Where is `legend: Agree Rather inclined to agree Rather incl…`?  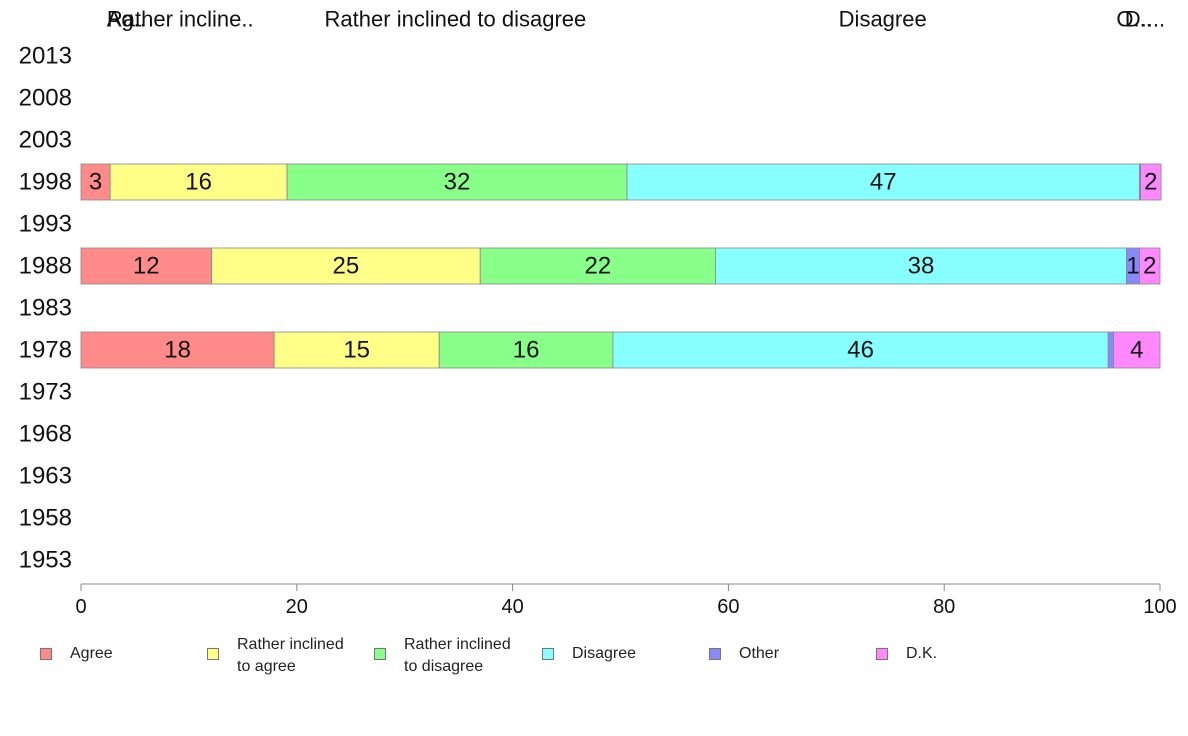 legend: Agree Rather inclined to agree Rather incl… is located at coordinates (594, 658).